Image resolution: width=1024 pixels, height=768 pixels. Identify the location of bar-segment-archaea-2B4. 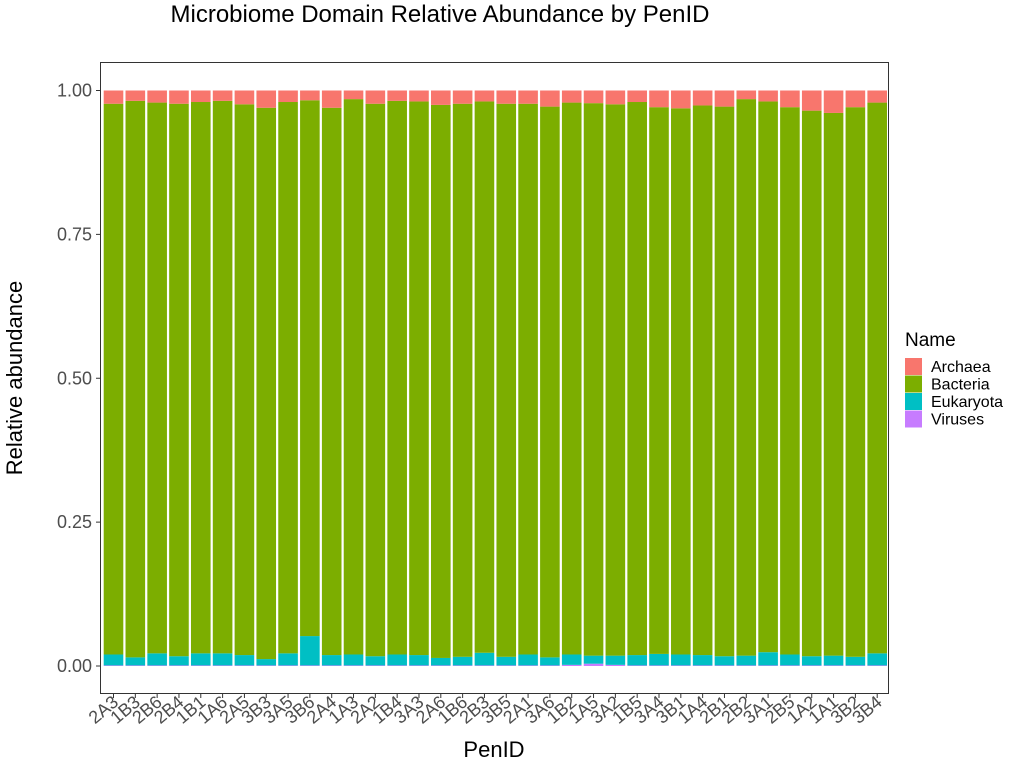
(179, 97).